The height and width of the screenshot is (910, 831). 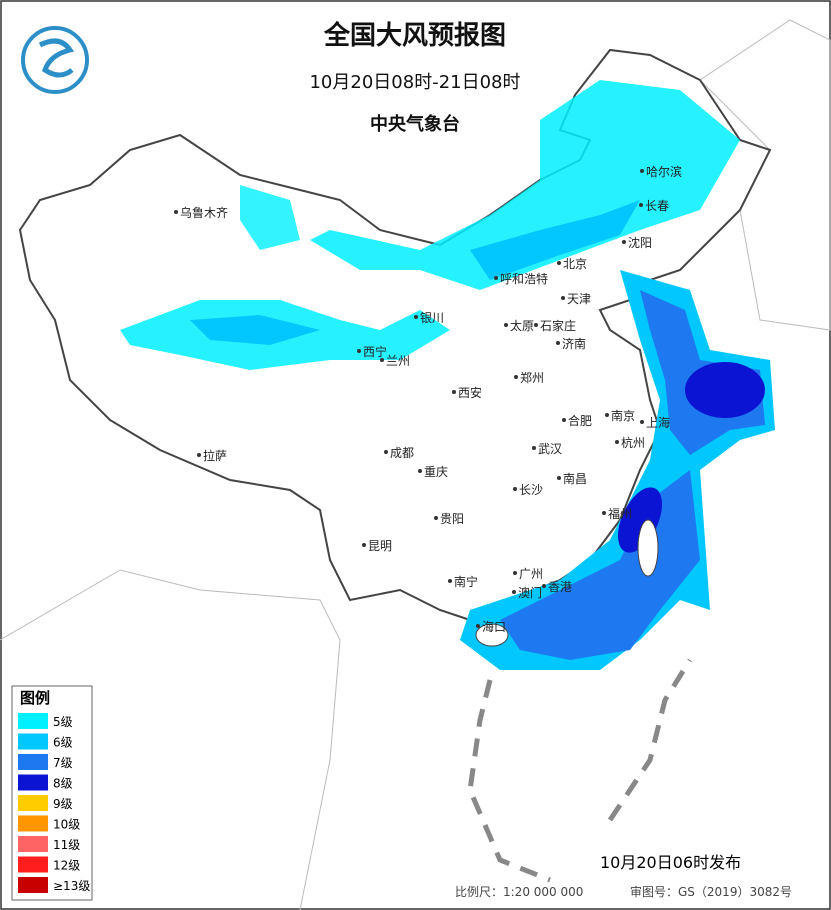 What do you see at coordinates (35, 698) in the screenshot?
I see `legend-title: 图例` at bounding box center [35, 698].